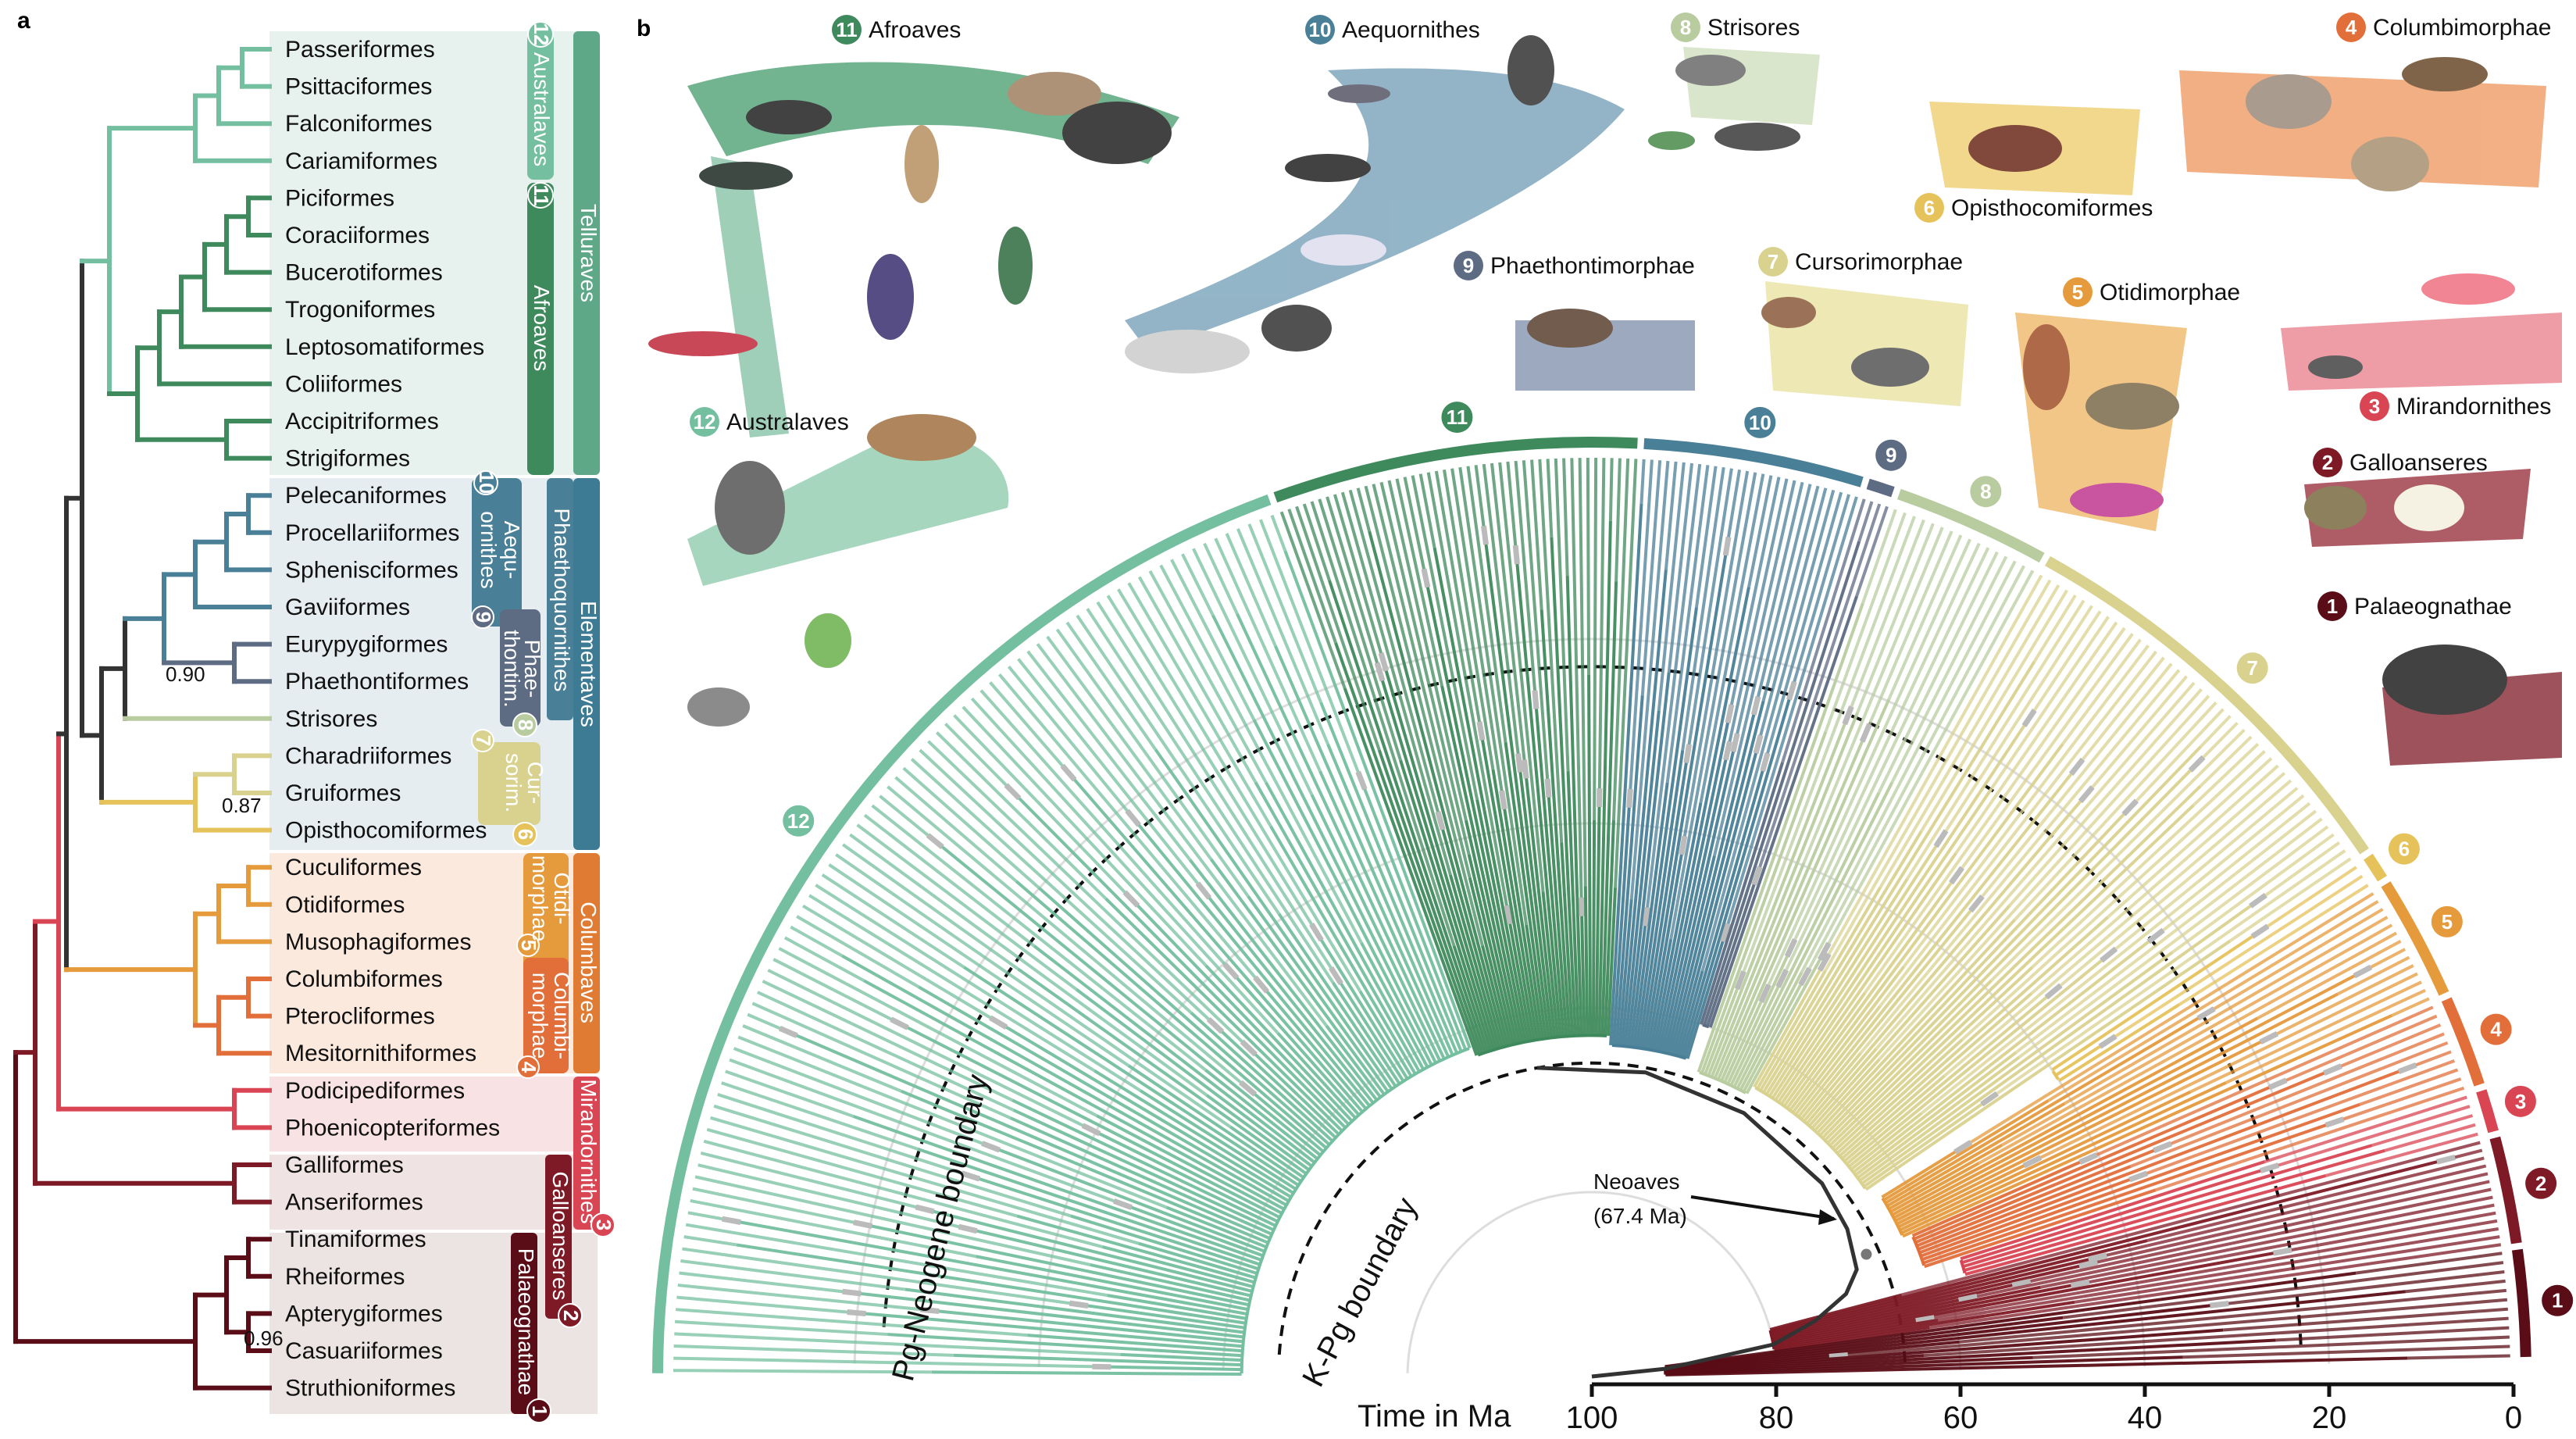  Describe the element at coordinates (355, 1239) in the screenshot. I see `order-label-tinamiformes: Tinamiformes` at that location.